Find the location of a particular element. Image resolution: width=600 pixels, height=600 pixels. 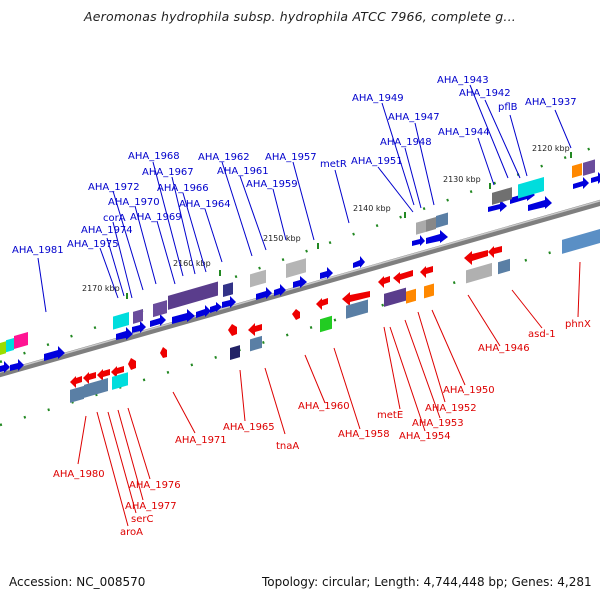

feature-box-lime is located at coordinates (3, 348).